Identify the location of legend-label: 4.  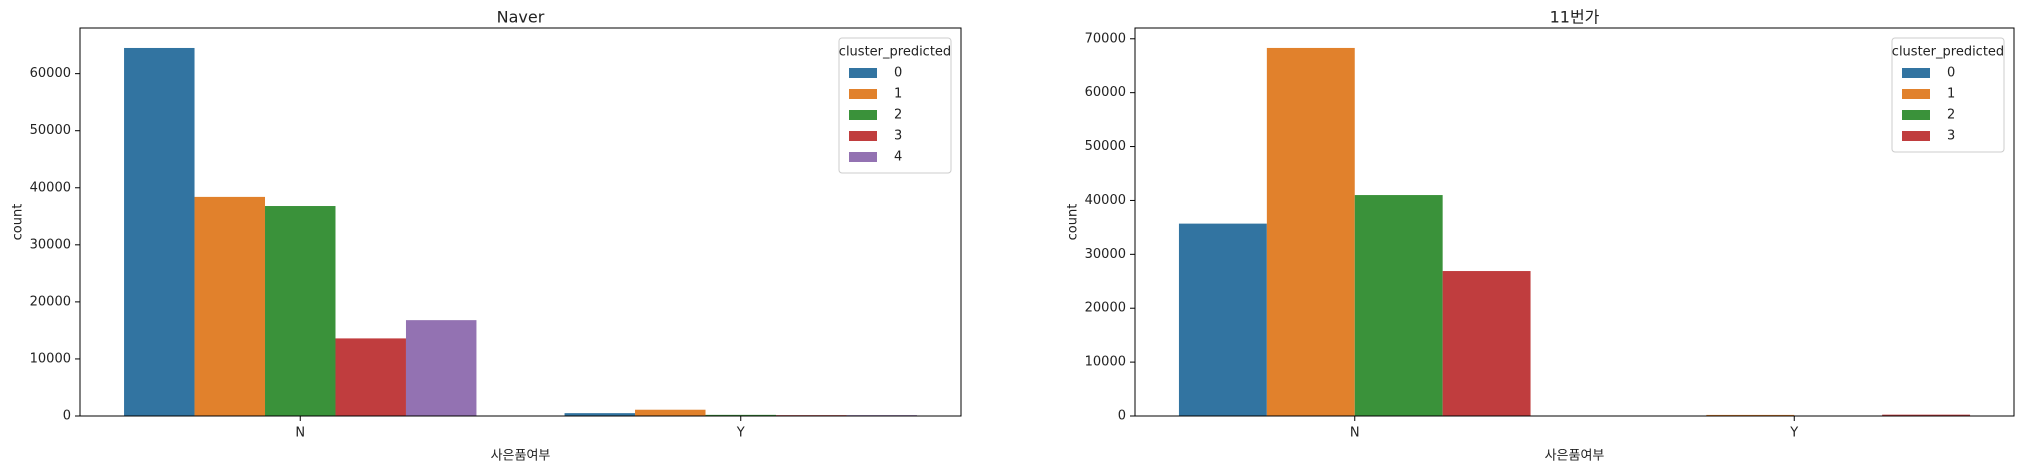
(898, 157).